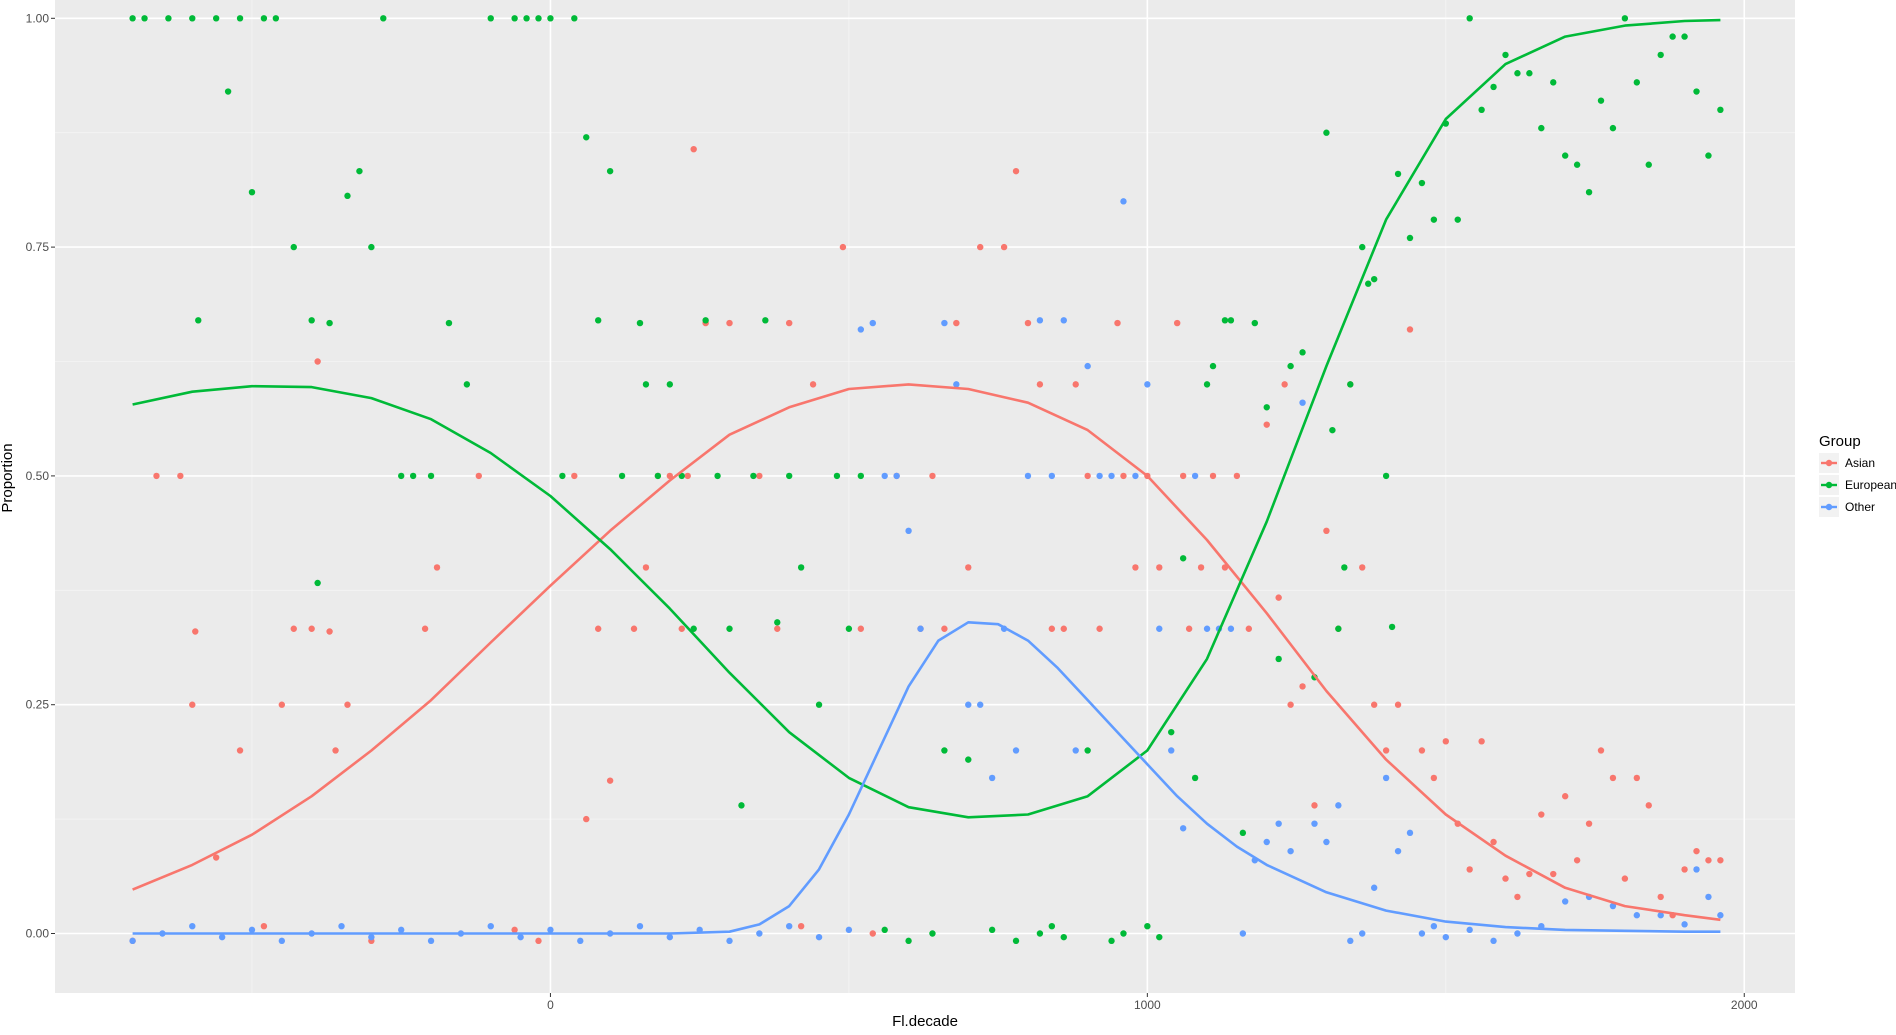  What do you see at coordinates (1829, 463) in the screenshot?
I see `legend-key-point-asian` at bounding box center [1829, 463].